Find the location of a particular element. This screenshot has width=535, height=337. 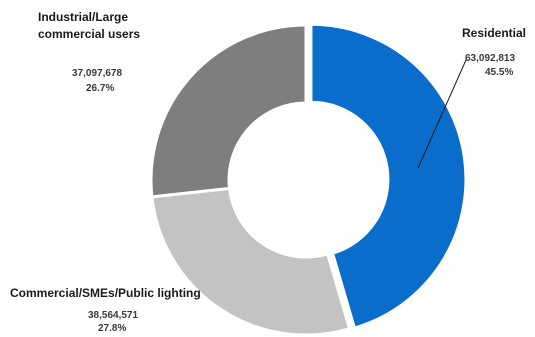

commercial-name-label: Commercial/SMEs/Public lighting is located at coordinates (105, 293).